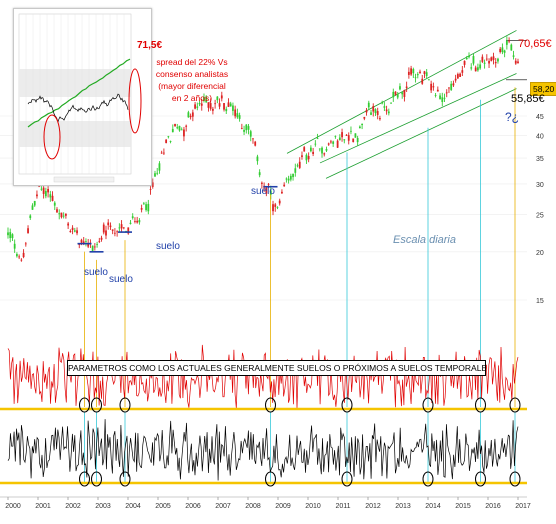 The width and height of the screenshot is (556, 524). What do you see at coordinates (540, 117) in the screenshot?
I see `y-tick-45: 45` at bounding box center [540, 117].